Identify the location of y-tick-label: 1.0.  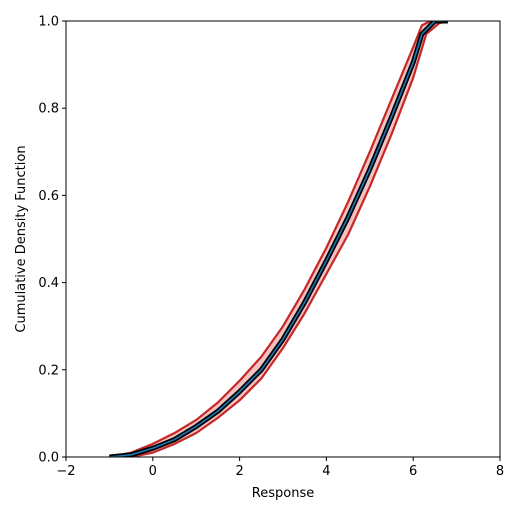
(48, 22).